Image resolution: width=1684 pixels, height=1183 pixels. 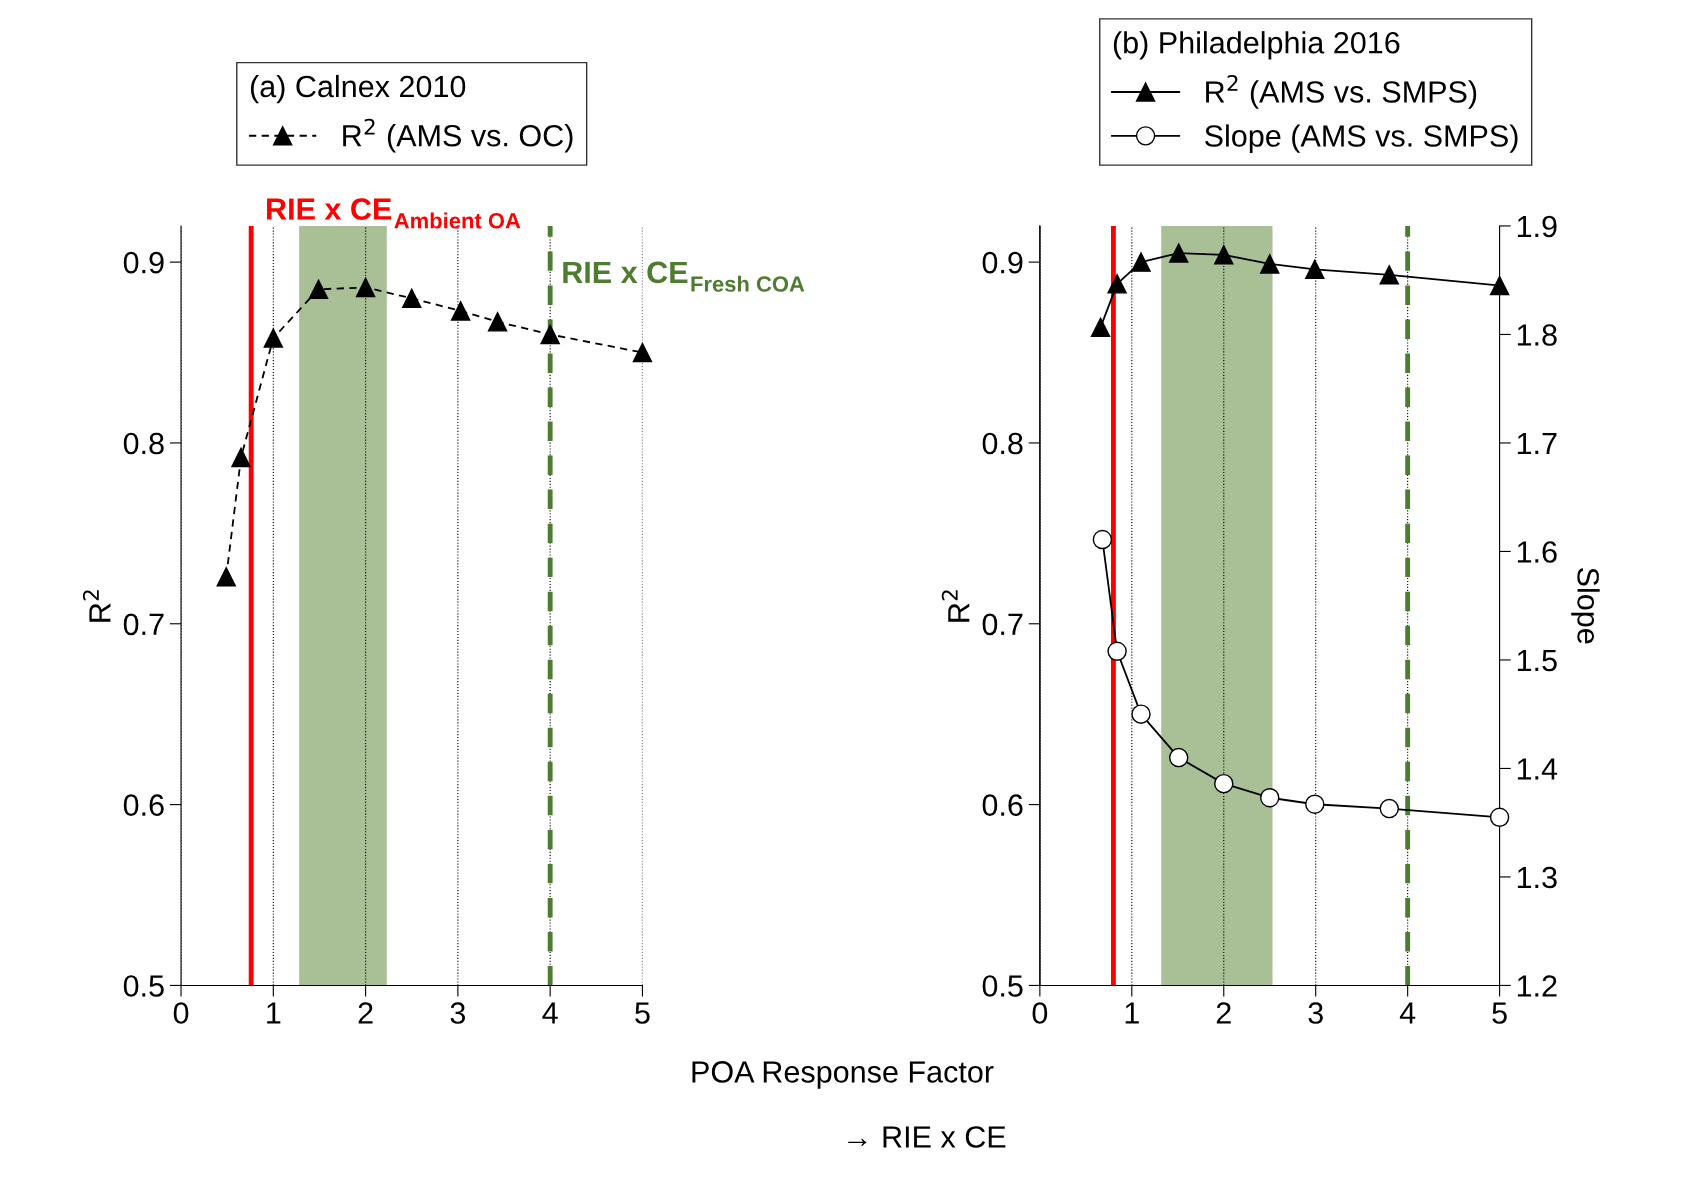 What do you see at coordinates (1256, 45) in the screenshot?
I see `legend-title: (b) Philadelphia 2016` at bounding box center [1256, 45].